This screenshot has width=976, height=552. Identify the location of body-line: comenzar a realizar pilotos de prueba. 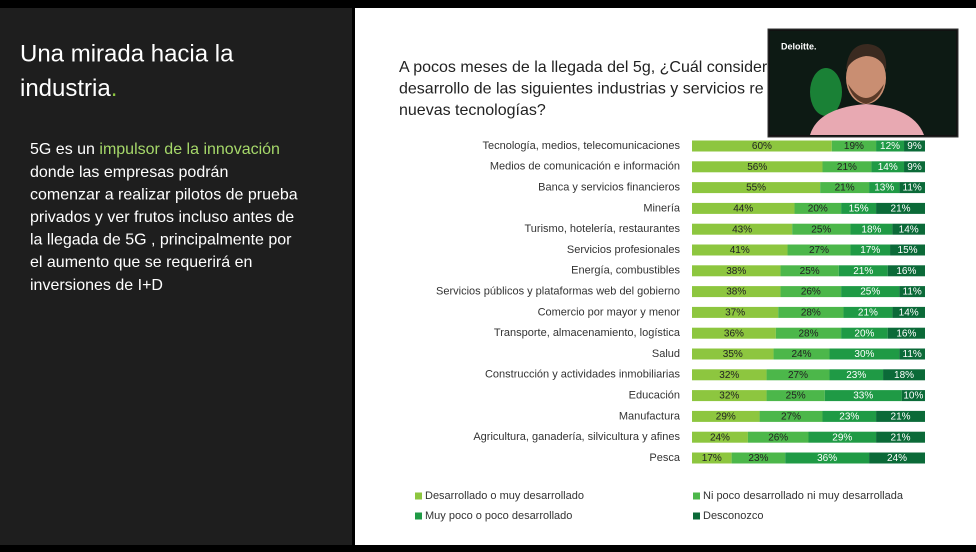
(164, 194).